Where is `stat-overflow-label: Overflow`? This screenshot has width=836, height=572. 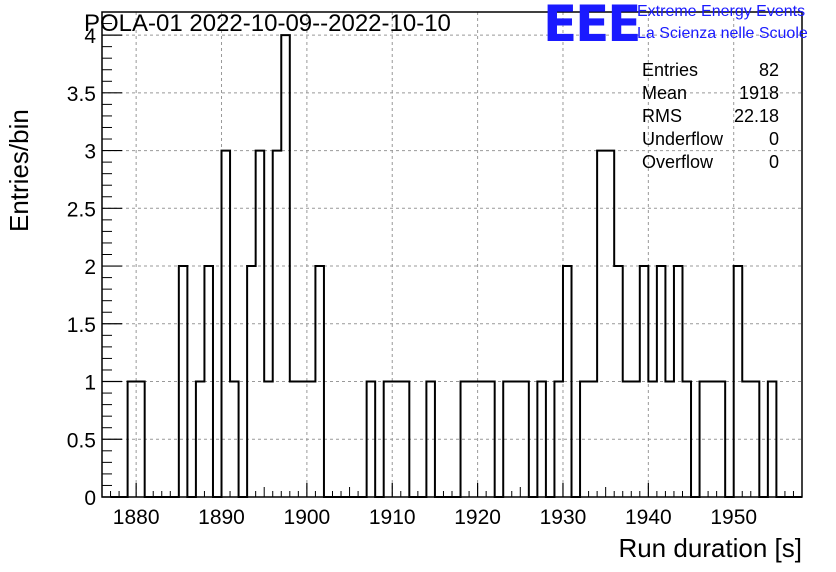
stat-overflow-label: Overflow is located at coordinates (678, 162).